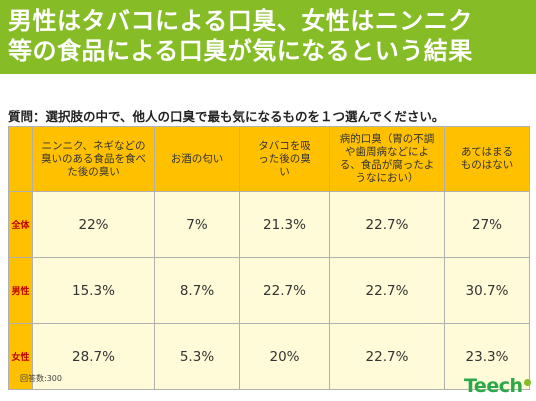 This screenshot has width=536, height=401. Describe the element at coordinates (197, 291) in the screenshot. I see `table-cell: 8.7%` at that location.